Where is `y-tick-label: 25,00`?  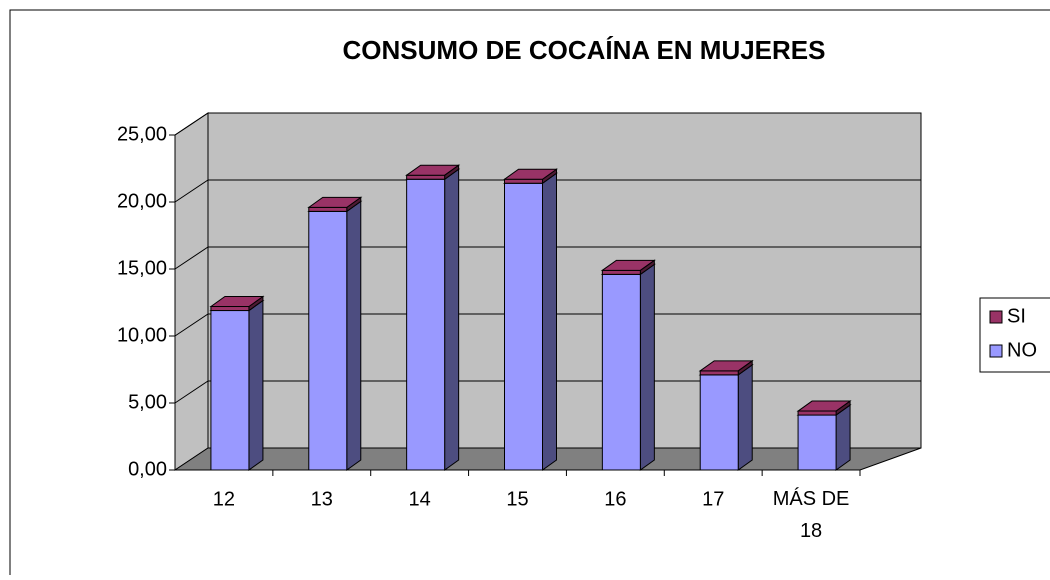 y-tick-label: 25,00 is located at coordinates (142, 134).